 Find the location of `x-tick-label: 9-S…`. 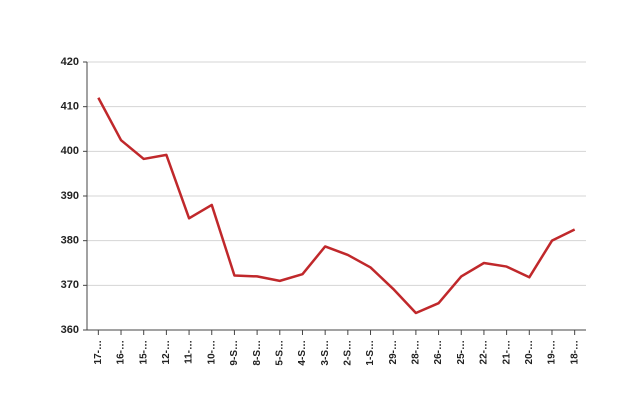

x-tick-label: 9-S… is located at coordinates (234, 353).